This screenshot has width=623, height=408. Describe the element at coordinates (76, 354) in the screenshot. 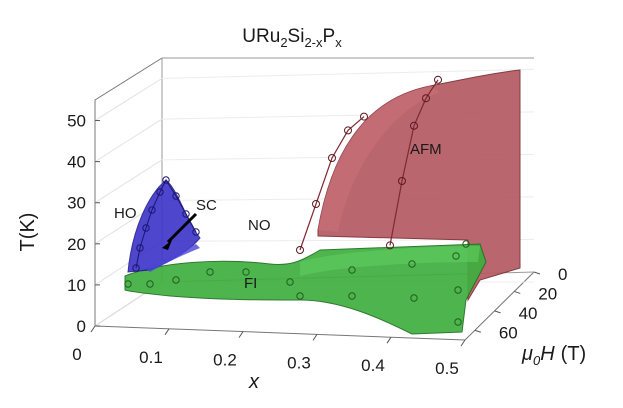

I see `x-tick-label: 0` at that location.